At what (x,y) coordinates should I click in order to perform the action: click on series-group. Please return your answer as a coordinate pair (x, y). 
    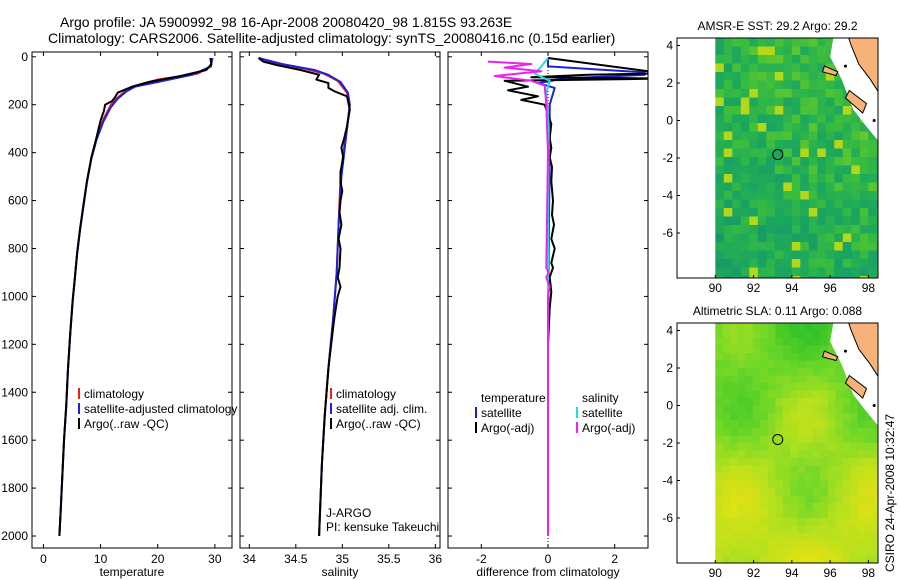
    Looking at the image, I should click on (136, 297).